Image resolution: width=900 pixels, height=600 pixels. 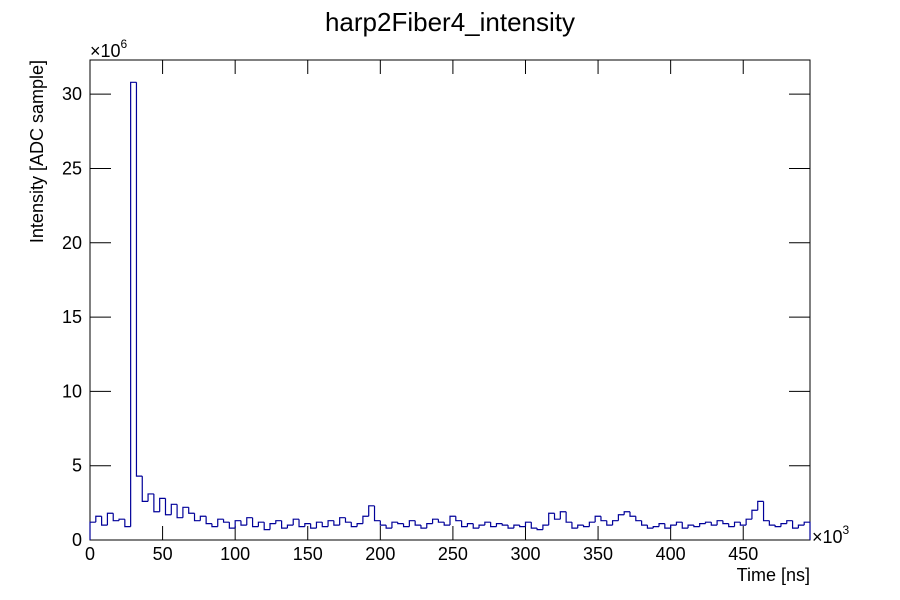 I want to click on y-tick-label: 25, so click(x=72, y=168).